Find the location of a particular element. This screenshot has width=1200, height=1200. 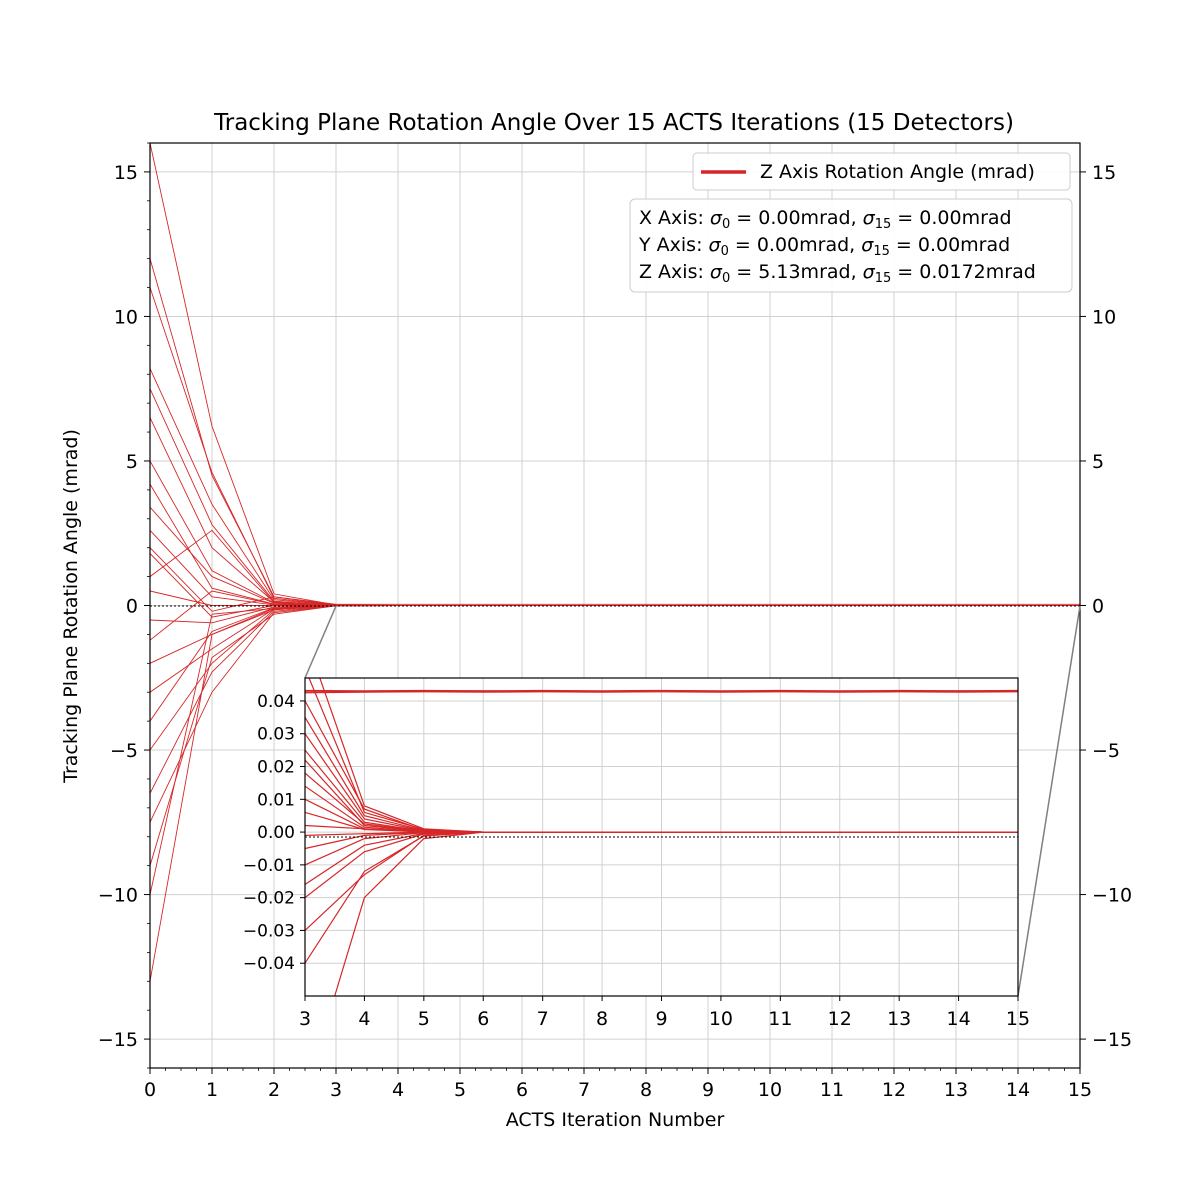

legend: Z Axis Rotation Angle (mrad) is located at coordinates (881, 171).